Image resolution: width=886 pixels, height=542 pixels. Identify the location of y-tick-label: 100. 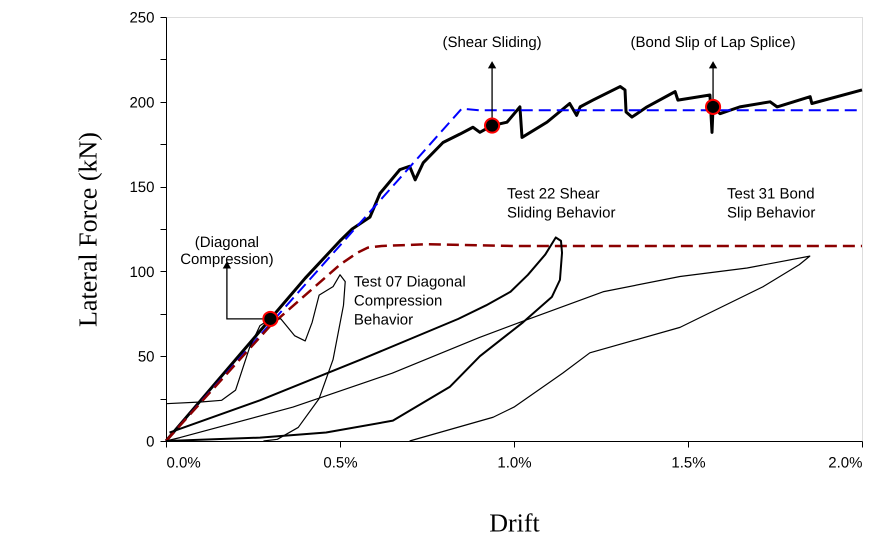
(141, 272).